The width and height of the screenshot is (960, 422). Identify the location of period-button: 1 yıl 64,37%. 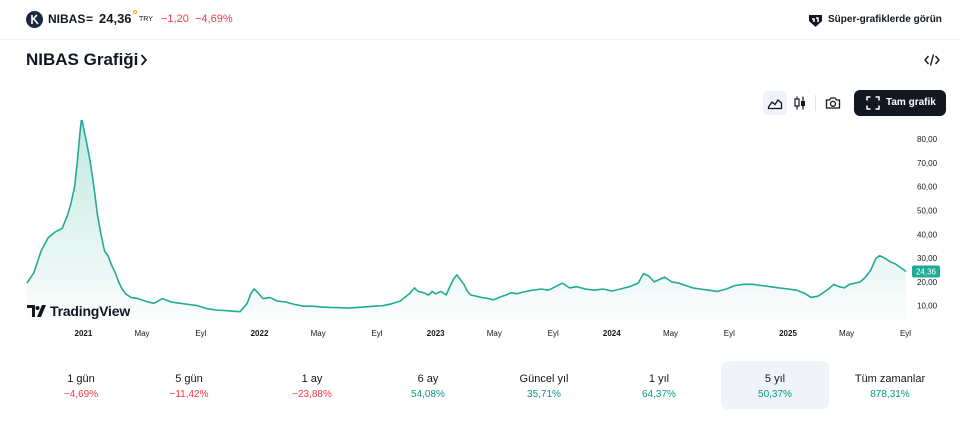
(659, 385).